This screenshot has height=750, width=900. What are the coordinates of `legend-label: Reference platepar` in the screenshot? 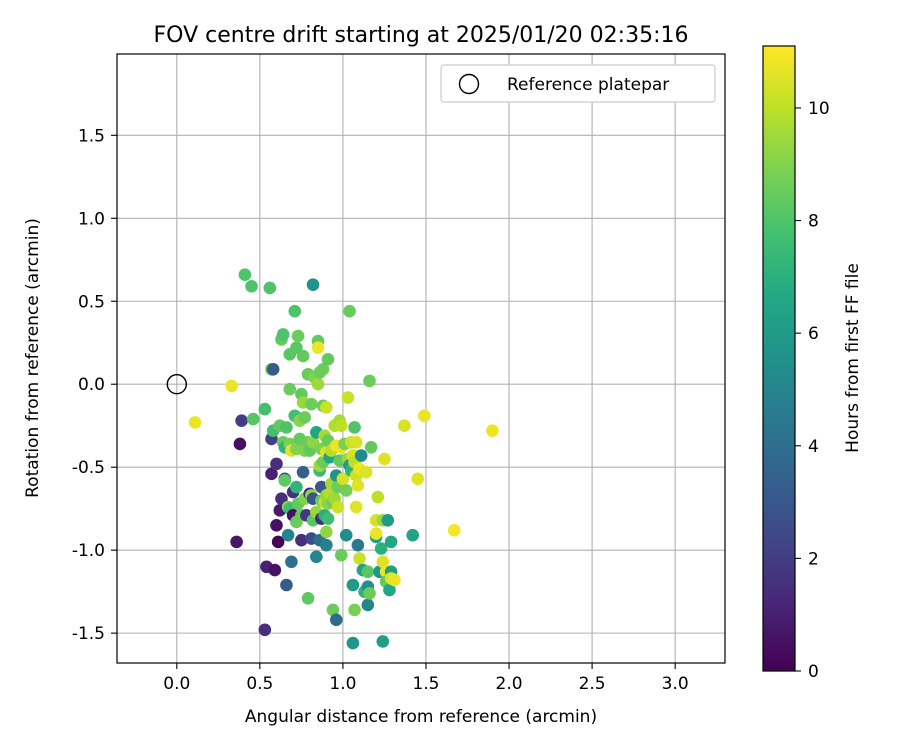 It's located at (588, 85).